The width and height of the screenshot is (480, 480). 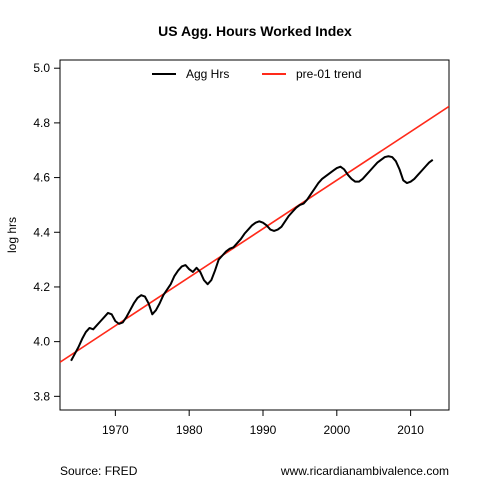 I want to click on legend-item-pre-01-trend: pre-01 trend, so click(x=311, y=74).